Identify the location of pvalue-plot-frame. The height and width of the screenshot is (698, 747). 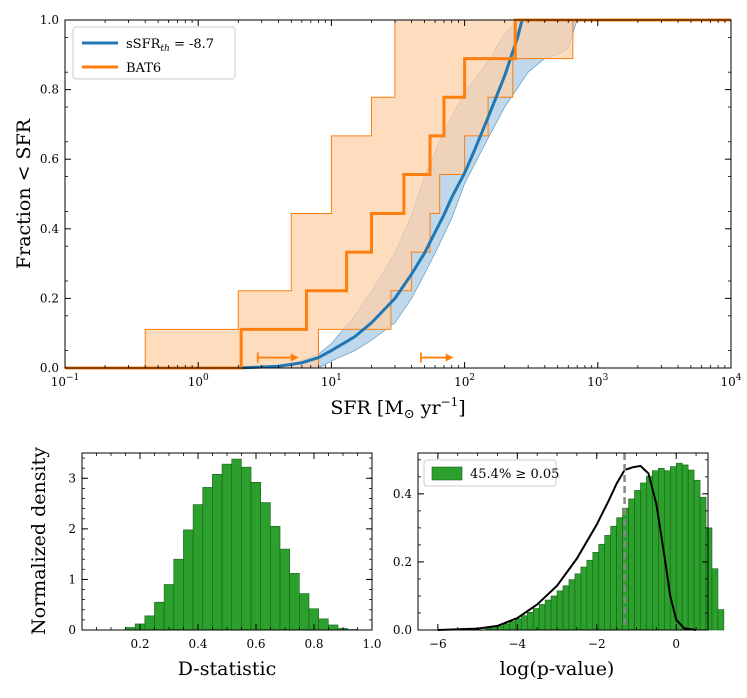
(563, 541).